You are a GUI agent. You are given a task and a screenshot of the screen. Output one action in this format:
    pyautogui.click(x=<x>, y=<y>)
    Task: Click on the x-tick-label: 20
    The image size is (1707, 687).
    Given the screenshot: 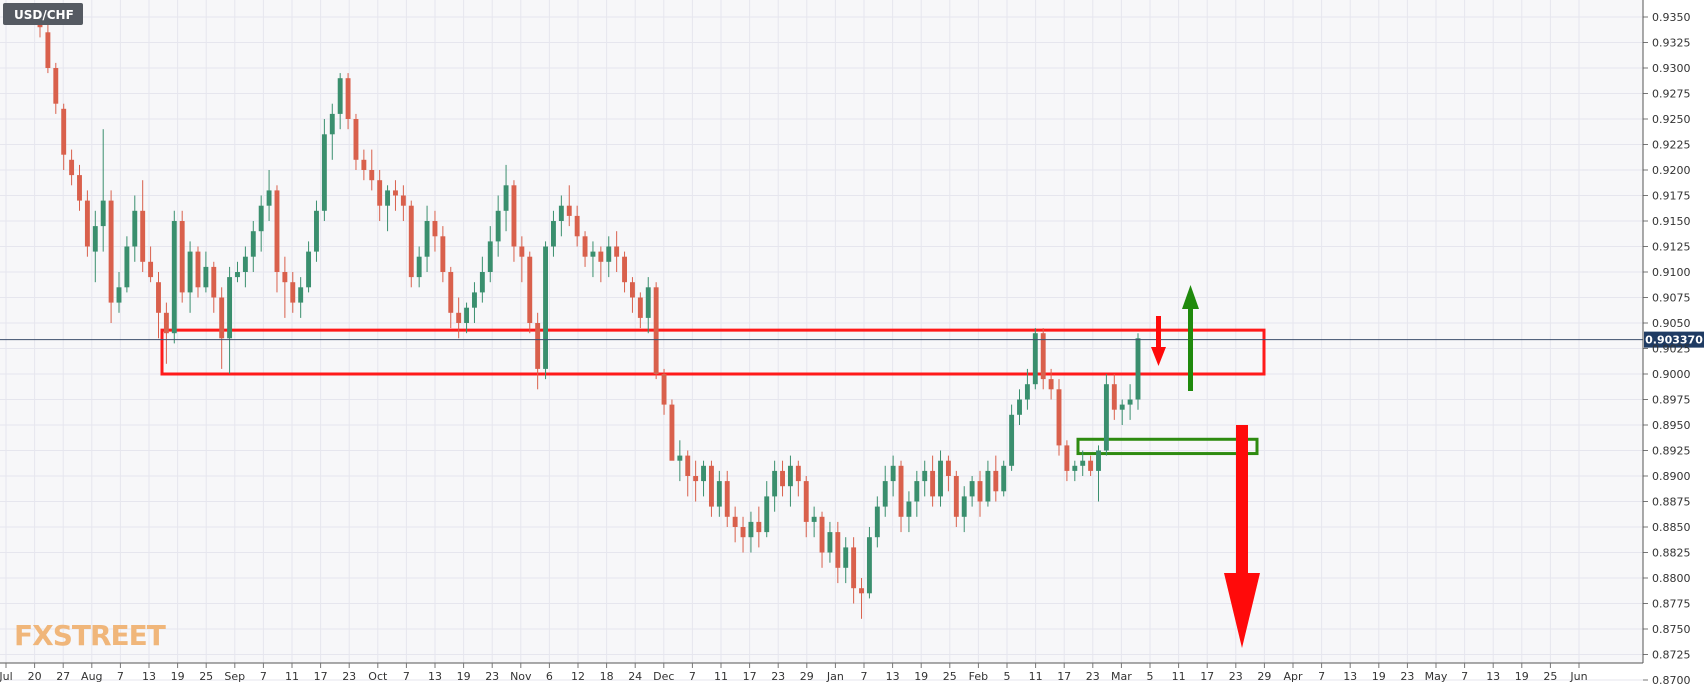 What is the action you would take?
    pyautogui.click(x=35, y=676)
    